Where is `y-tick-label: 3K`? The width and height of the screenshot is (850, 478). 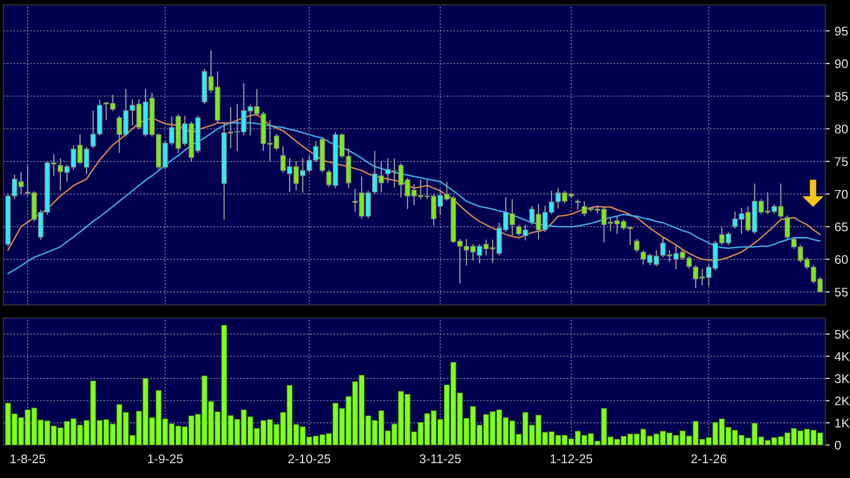 y-tick-label: 3K is located at coordinates (842, 379).